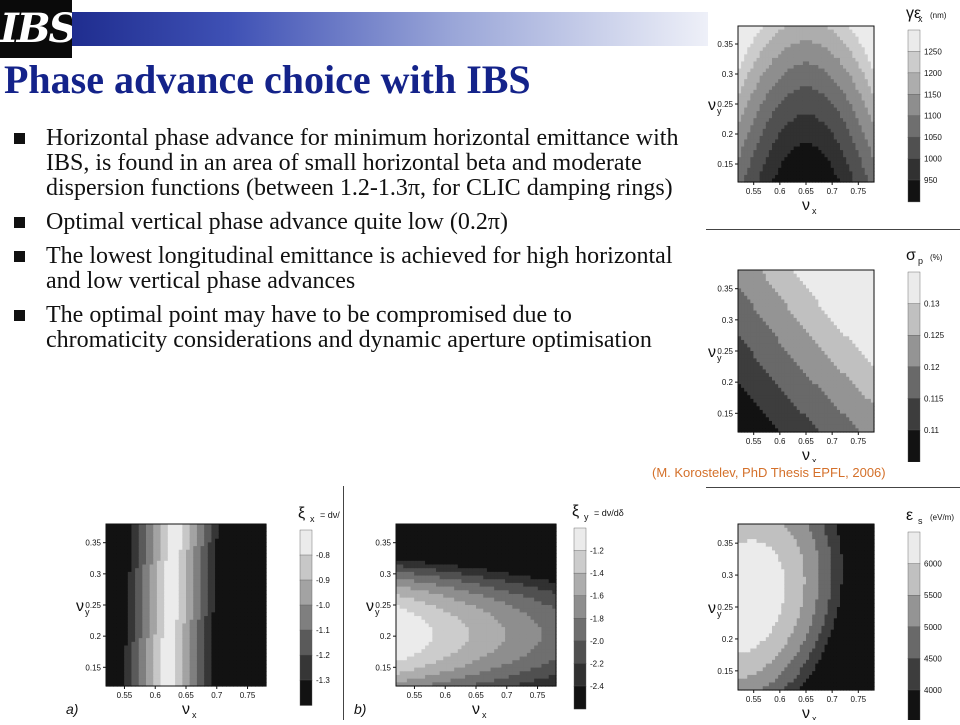  What do you see at coordinates (920, 261) in the screenshot?
I see `colorbar-label-sub: p` at bounding box center [920, 261].